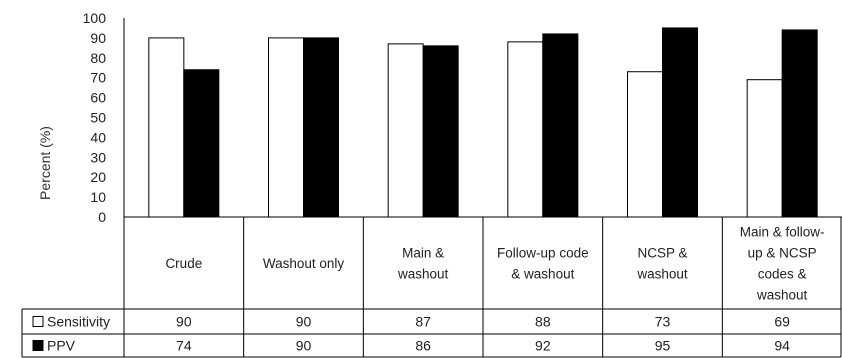  I want to click on y-tick-label: 0, so click(102, 217).